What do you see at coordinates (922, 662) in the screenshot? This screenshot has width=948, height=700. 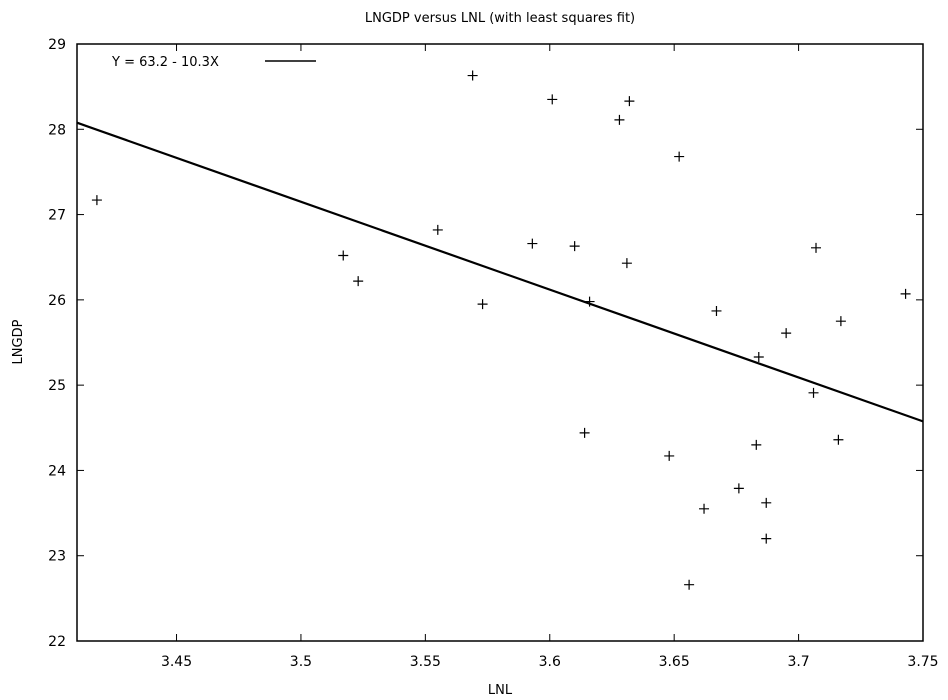 I see `x-tick-label: 3.75` at bounding box center [922, 662].